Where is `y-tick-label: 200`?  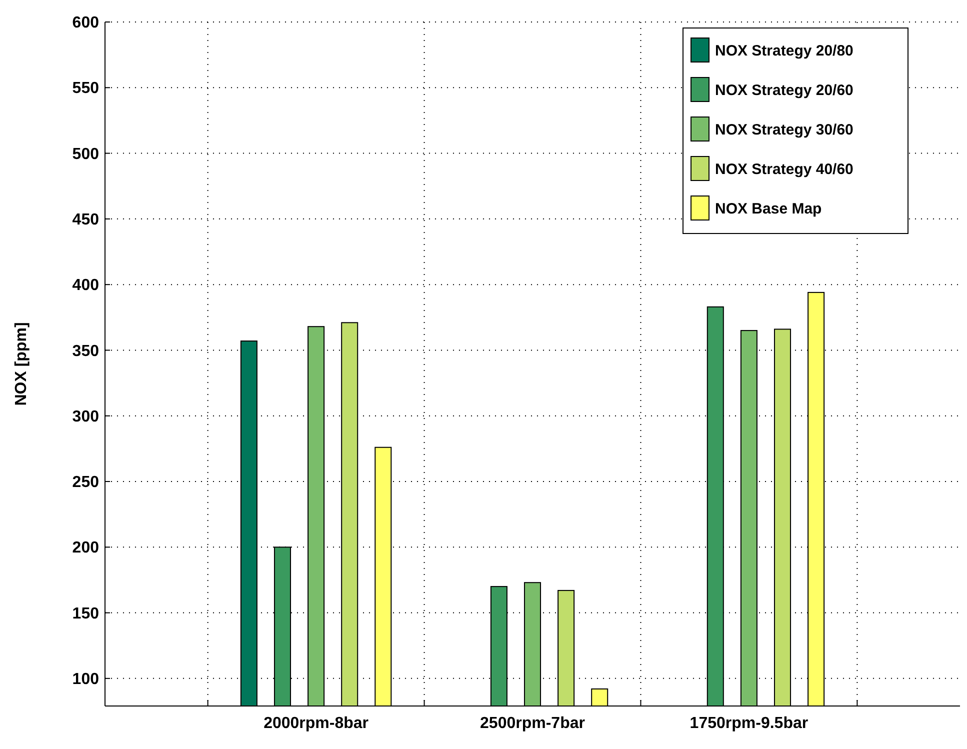
y-tick-label: 200 is located at coordinates (86, 548).